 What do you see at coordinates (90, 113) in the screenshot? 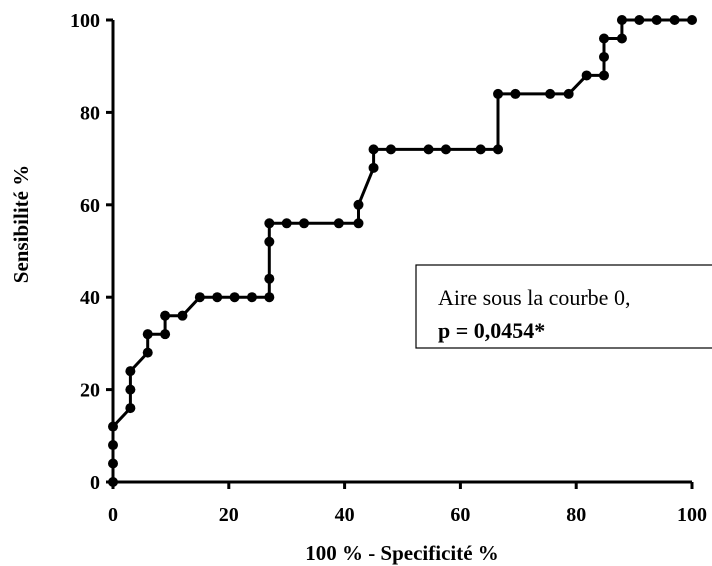
I see `y-tick-label: 80` at bounding box center [90, 113].